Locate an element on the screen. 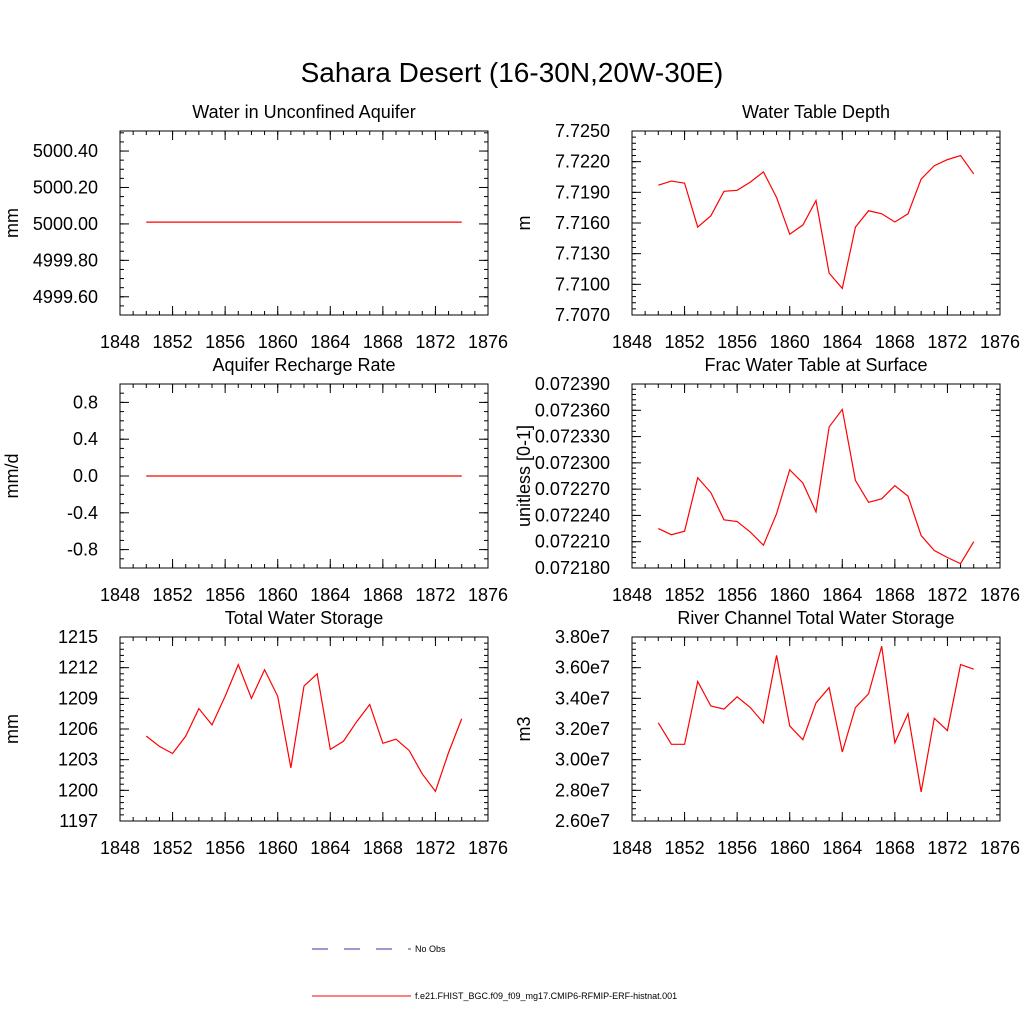  y-tick-label: 0.072300 is located at coordinates (572, 463).